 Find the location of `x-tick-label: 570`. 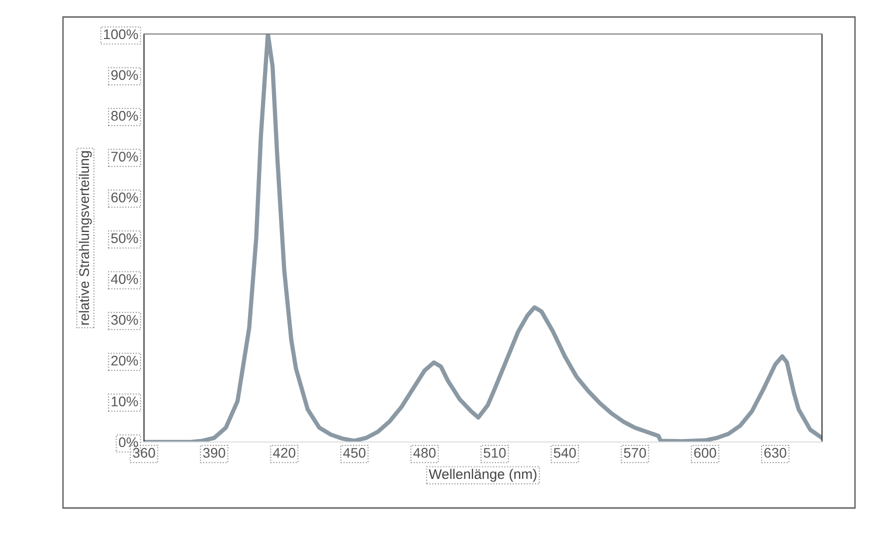

x-tick-label: 570 is located at coordinates (635, 453).